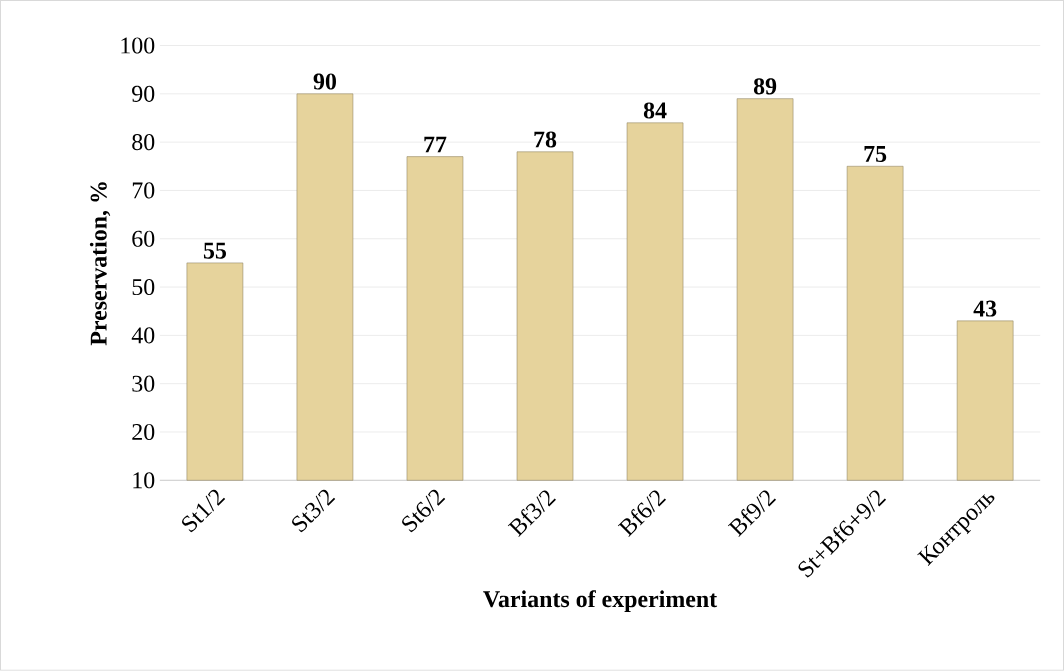 Image resolution: width=1064 pixels, height=671 pixels. Describe the element at coordinates (100, 264) in the screenshot. I see `y-axis-title: Preservation, %` at that location.